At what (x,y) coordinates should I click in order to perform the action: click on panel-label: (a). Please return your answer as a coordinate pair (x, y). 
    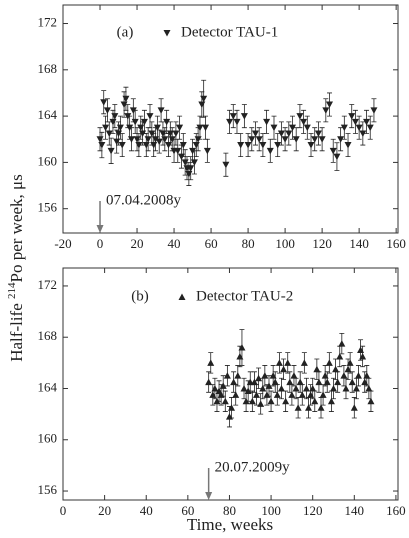
    Looking at the image, I should click on (125, 32).